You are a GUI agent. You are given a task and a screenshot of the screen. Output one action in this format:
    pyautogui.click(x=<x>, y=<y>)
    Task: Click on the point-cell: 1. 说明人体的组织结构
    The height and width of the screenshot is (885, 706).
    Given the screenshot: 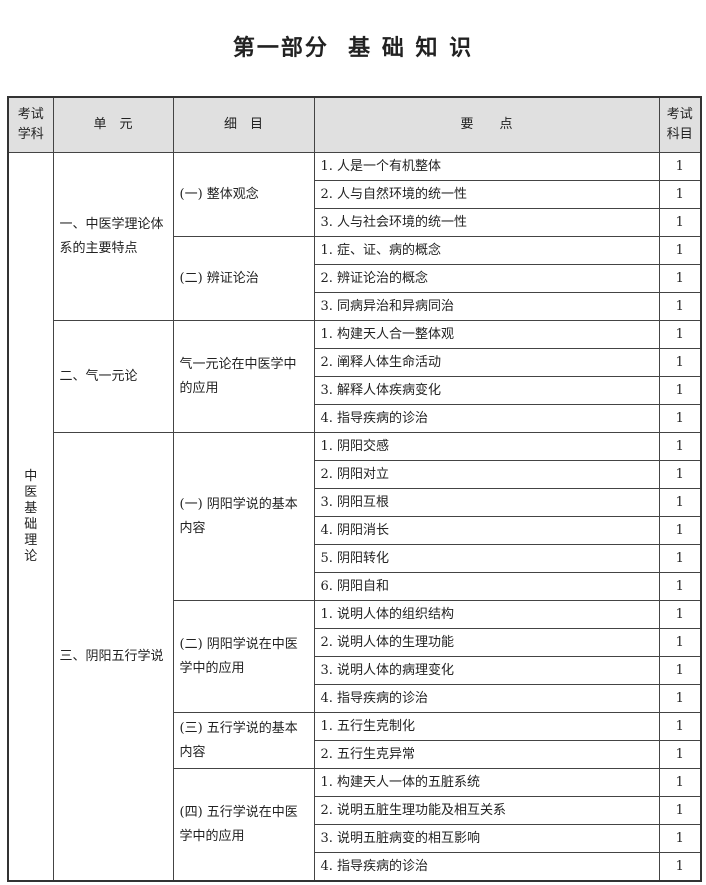 What is the action you would take?
    pyautogui.click(x=486, y=614)
    